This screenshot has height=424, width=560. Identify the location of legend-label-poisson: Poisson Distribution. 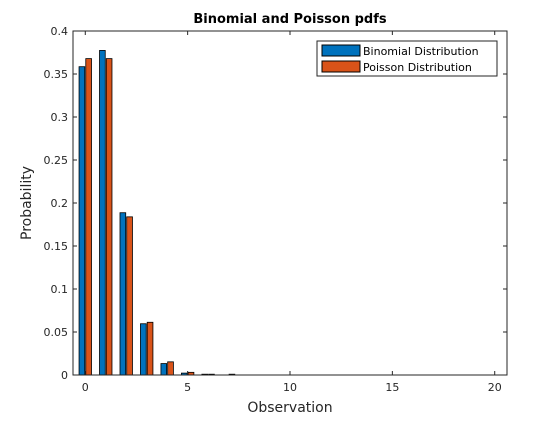
(417, 67).